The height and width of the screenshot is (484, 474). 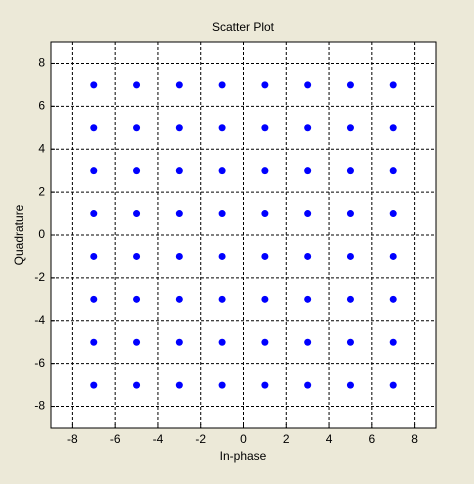 I want to click on y-tick-label: 6, so click(x=41, y=106).